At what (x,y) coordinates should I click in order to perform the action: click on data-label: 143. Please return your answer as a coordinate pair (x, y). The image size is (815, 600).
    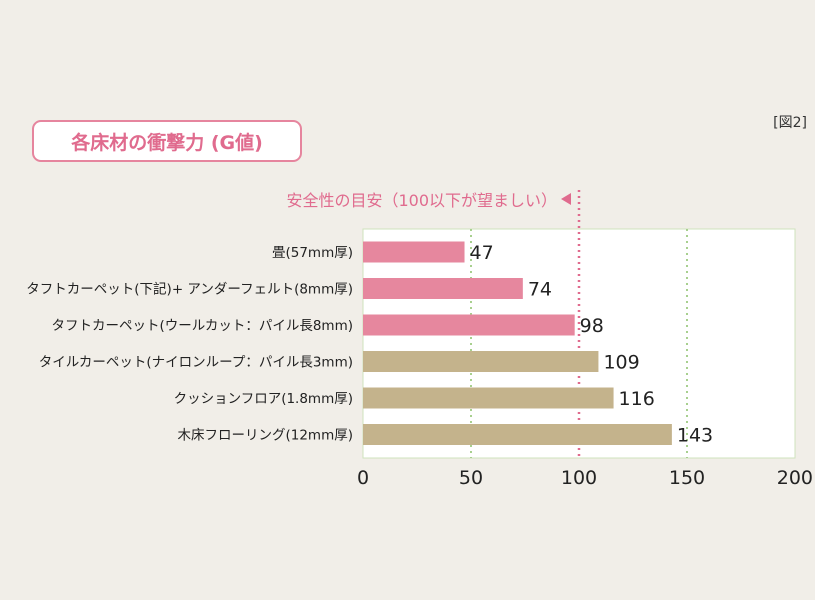
    Looking at the image, I should click on (695, 436).